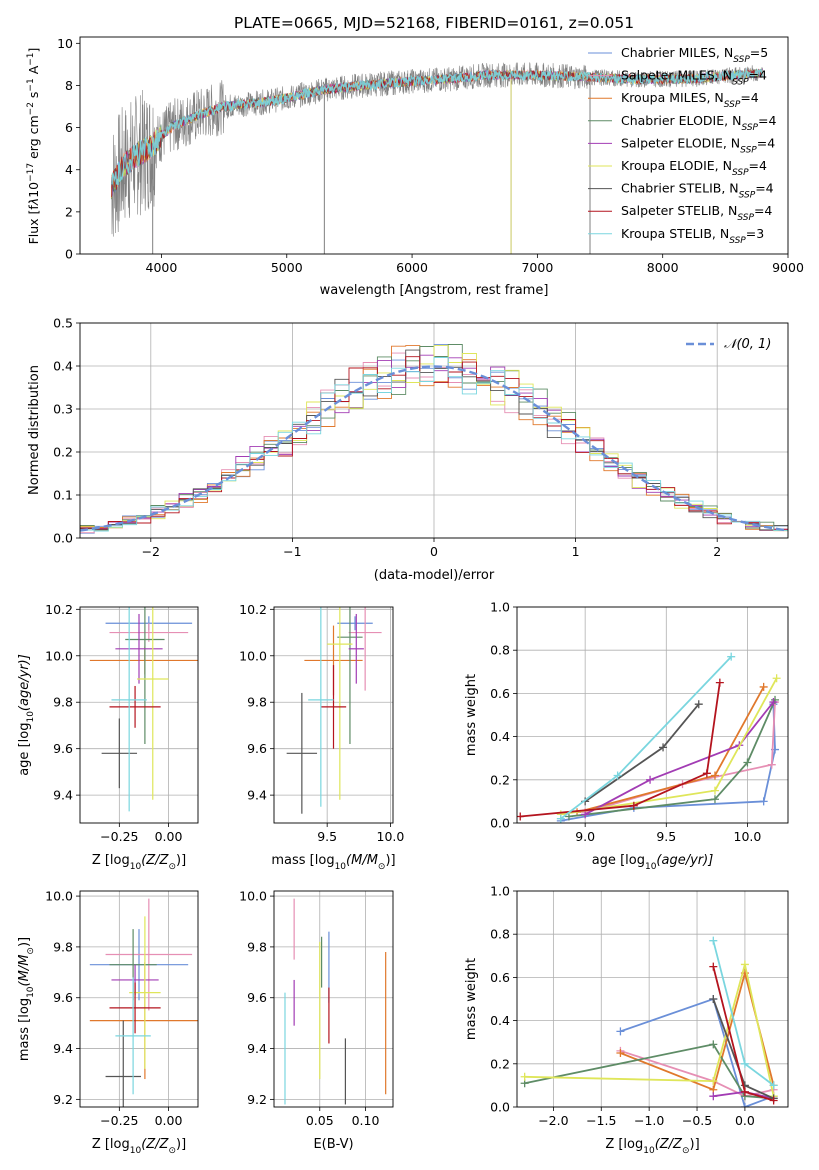 This screenshot has height=1170, width=819. What do you see at coordinates (747, 344) in the screenshot?
I see `legend-entry: 𝒩(0, 1)` at bounding box center [747, 344].